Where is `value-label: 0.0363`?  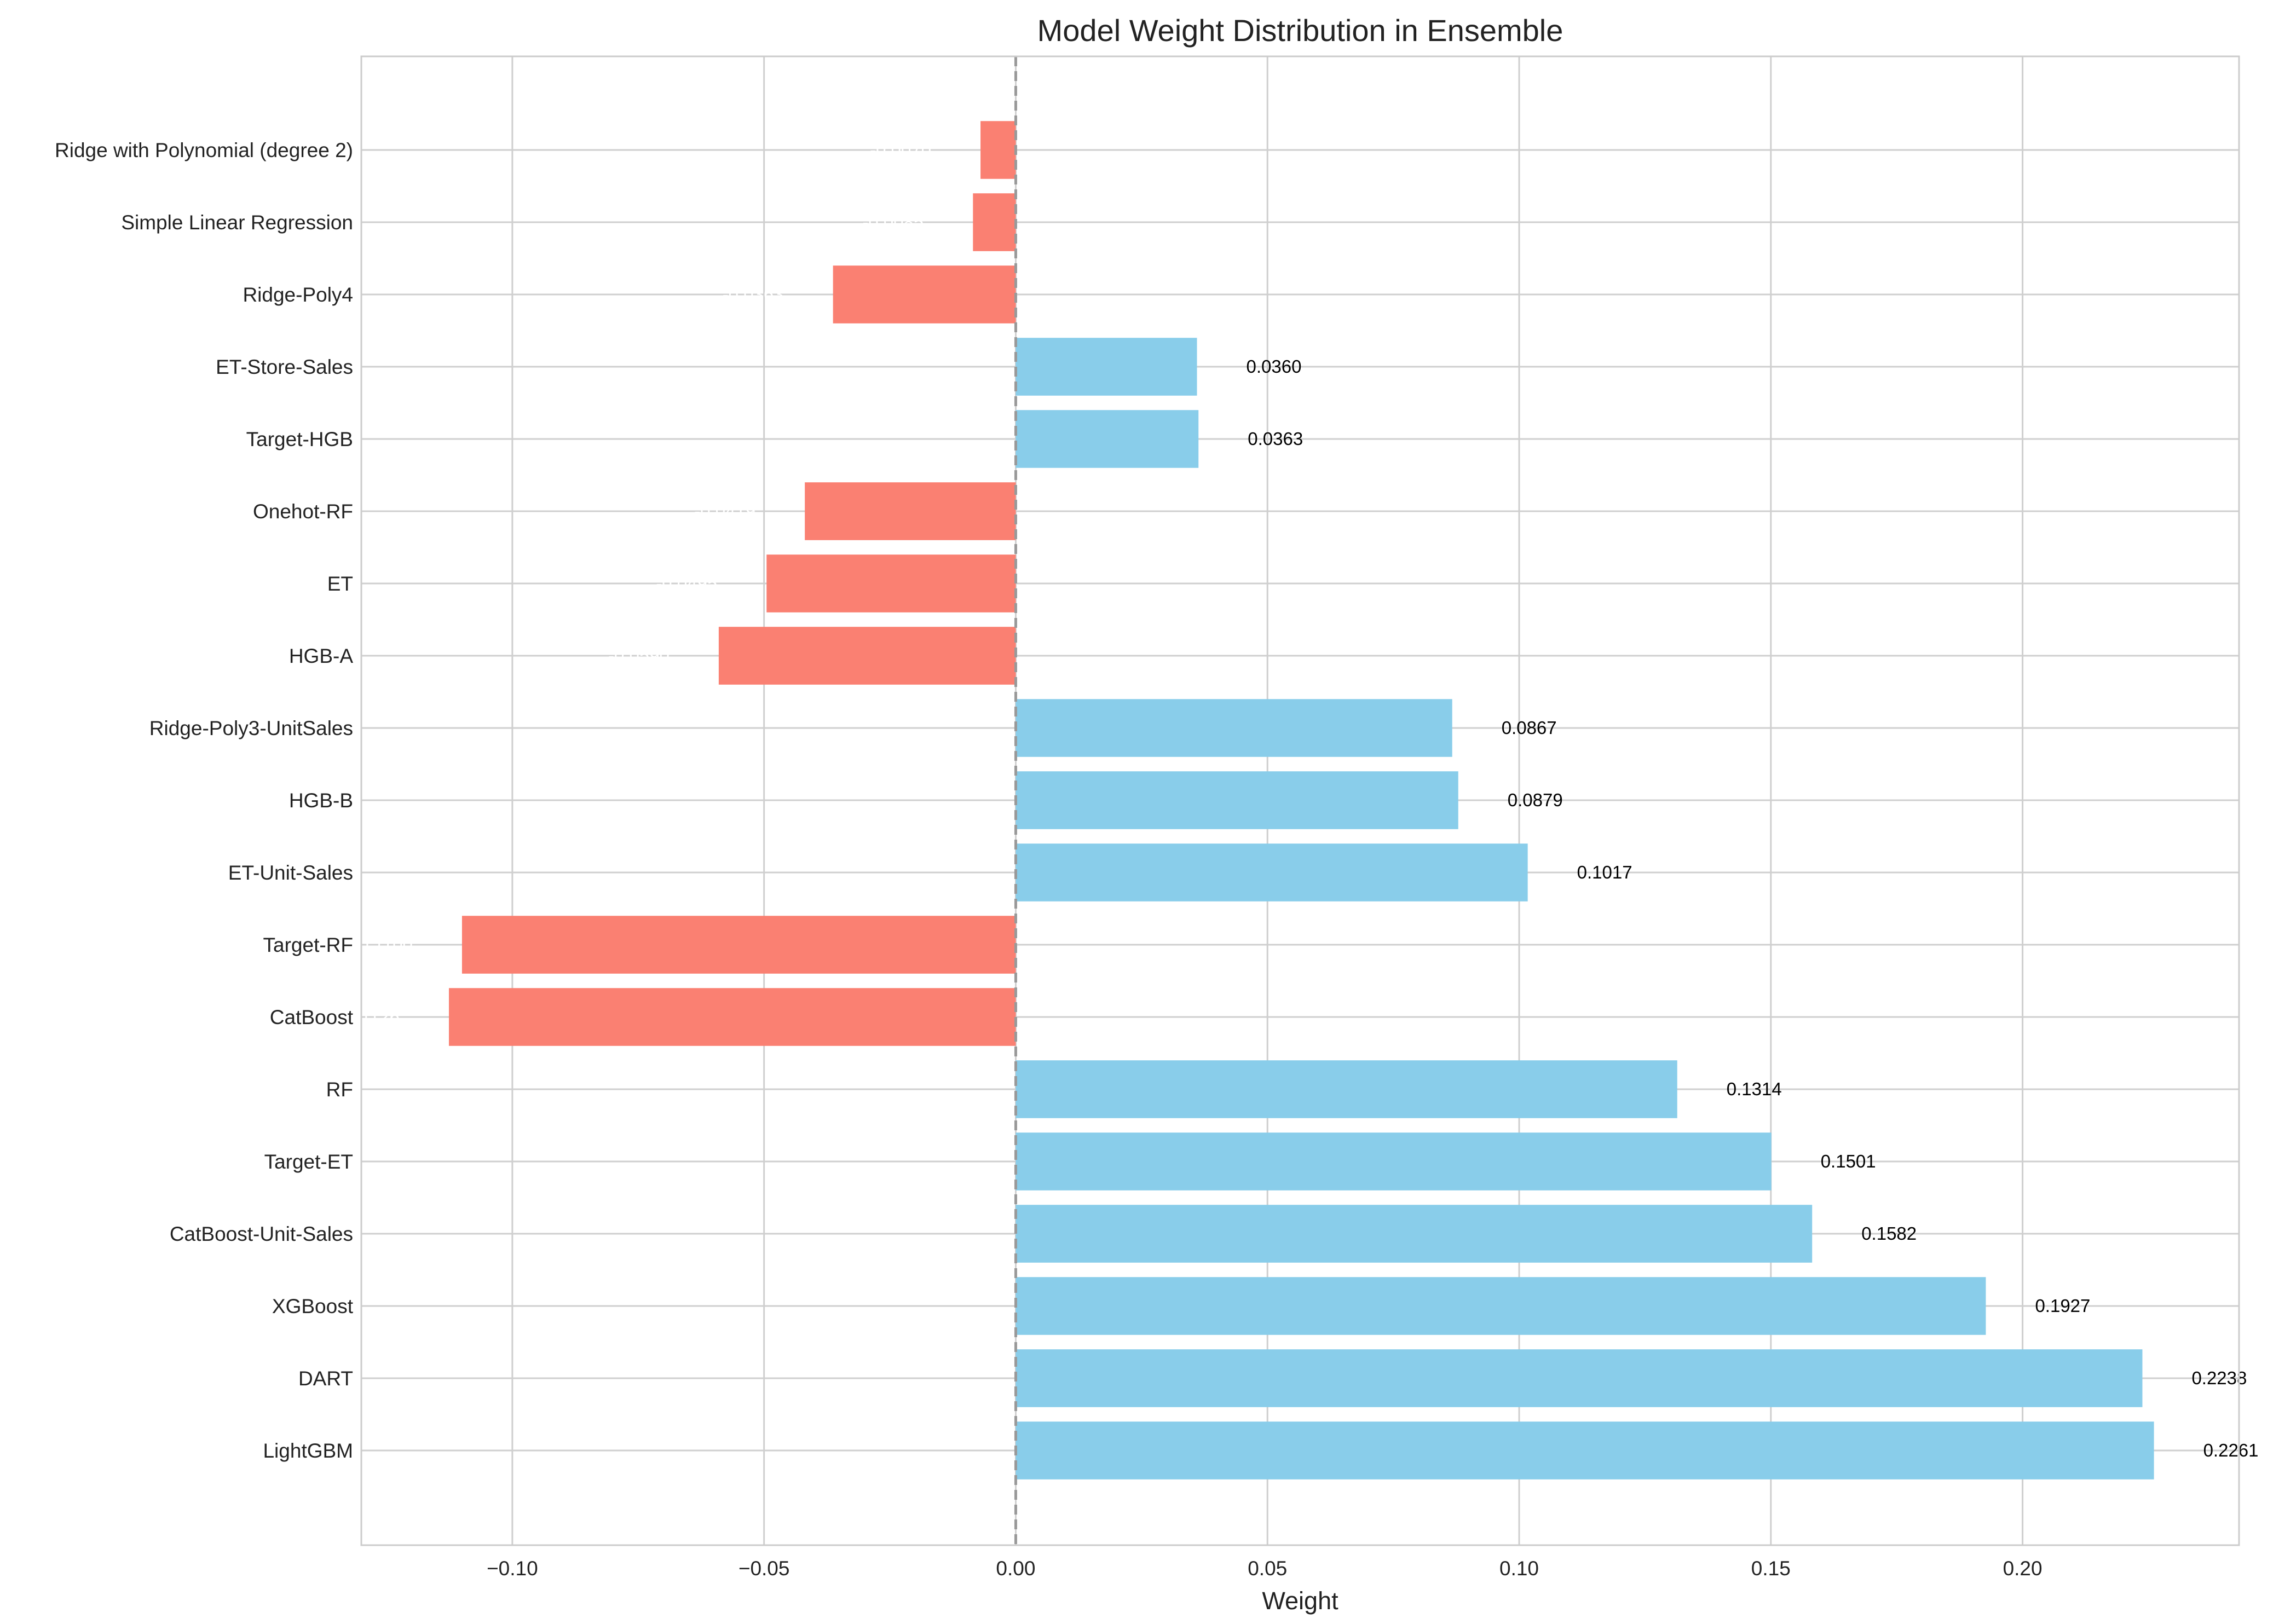 value-label: 0.0363 is located at coordinates (1275, 439).